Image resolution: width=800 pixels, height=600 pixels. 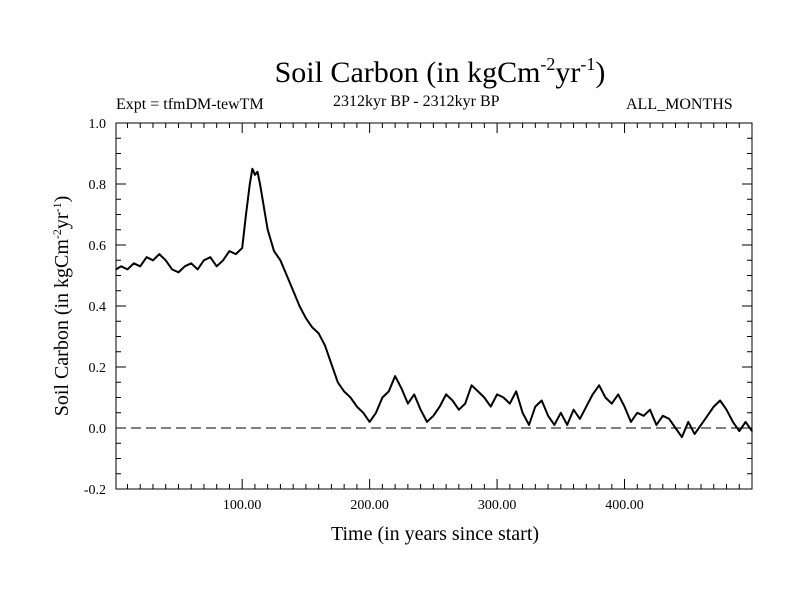 I want to click on y-axis-title-main: Soil Carbon (in kgCm, so click(x=62, y=328).